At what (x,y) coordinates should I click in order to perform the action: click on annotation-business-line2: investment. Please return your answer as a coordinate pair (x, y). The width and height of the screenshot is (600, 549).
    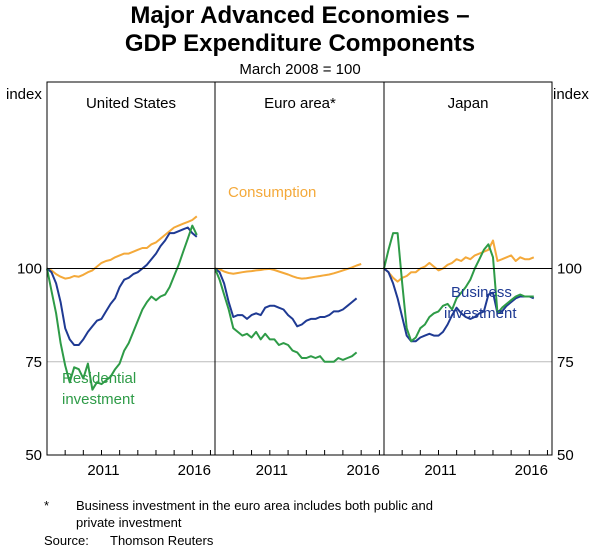
    Looking at the image, I should click on (480, 313).